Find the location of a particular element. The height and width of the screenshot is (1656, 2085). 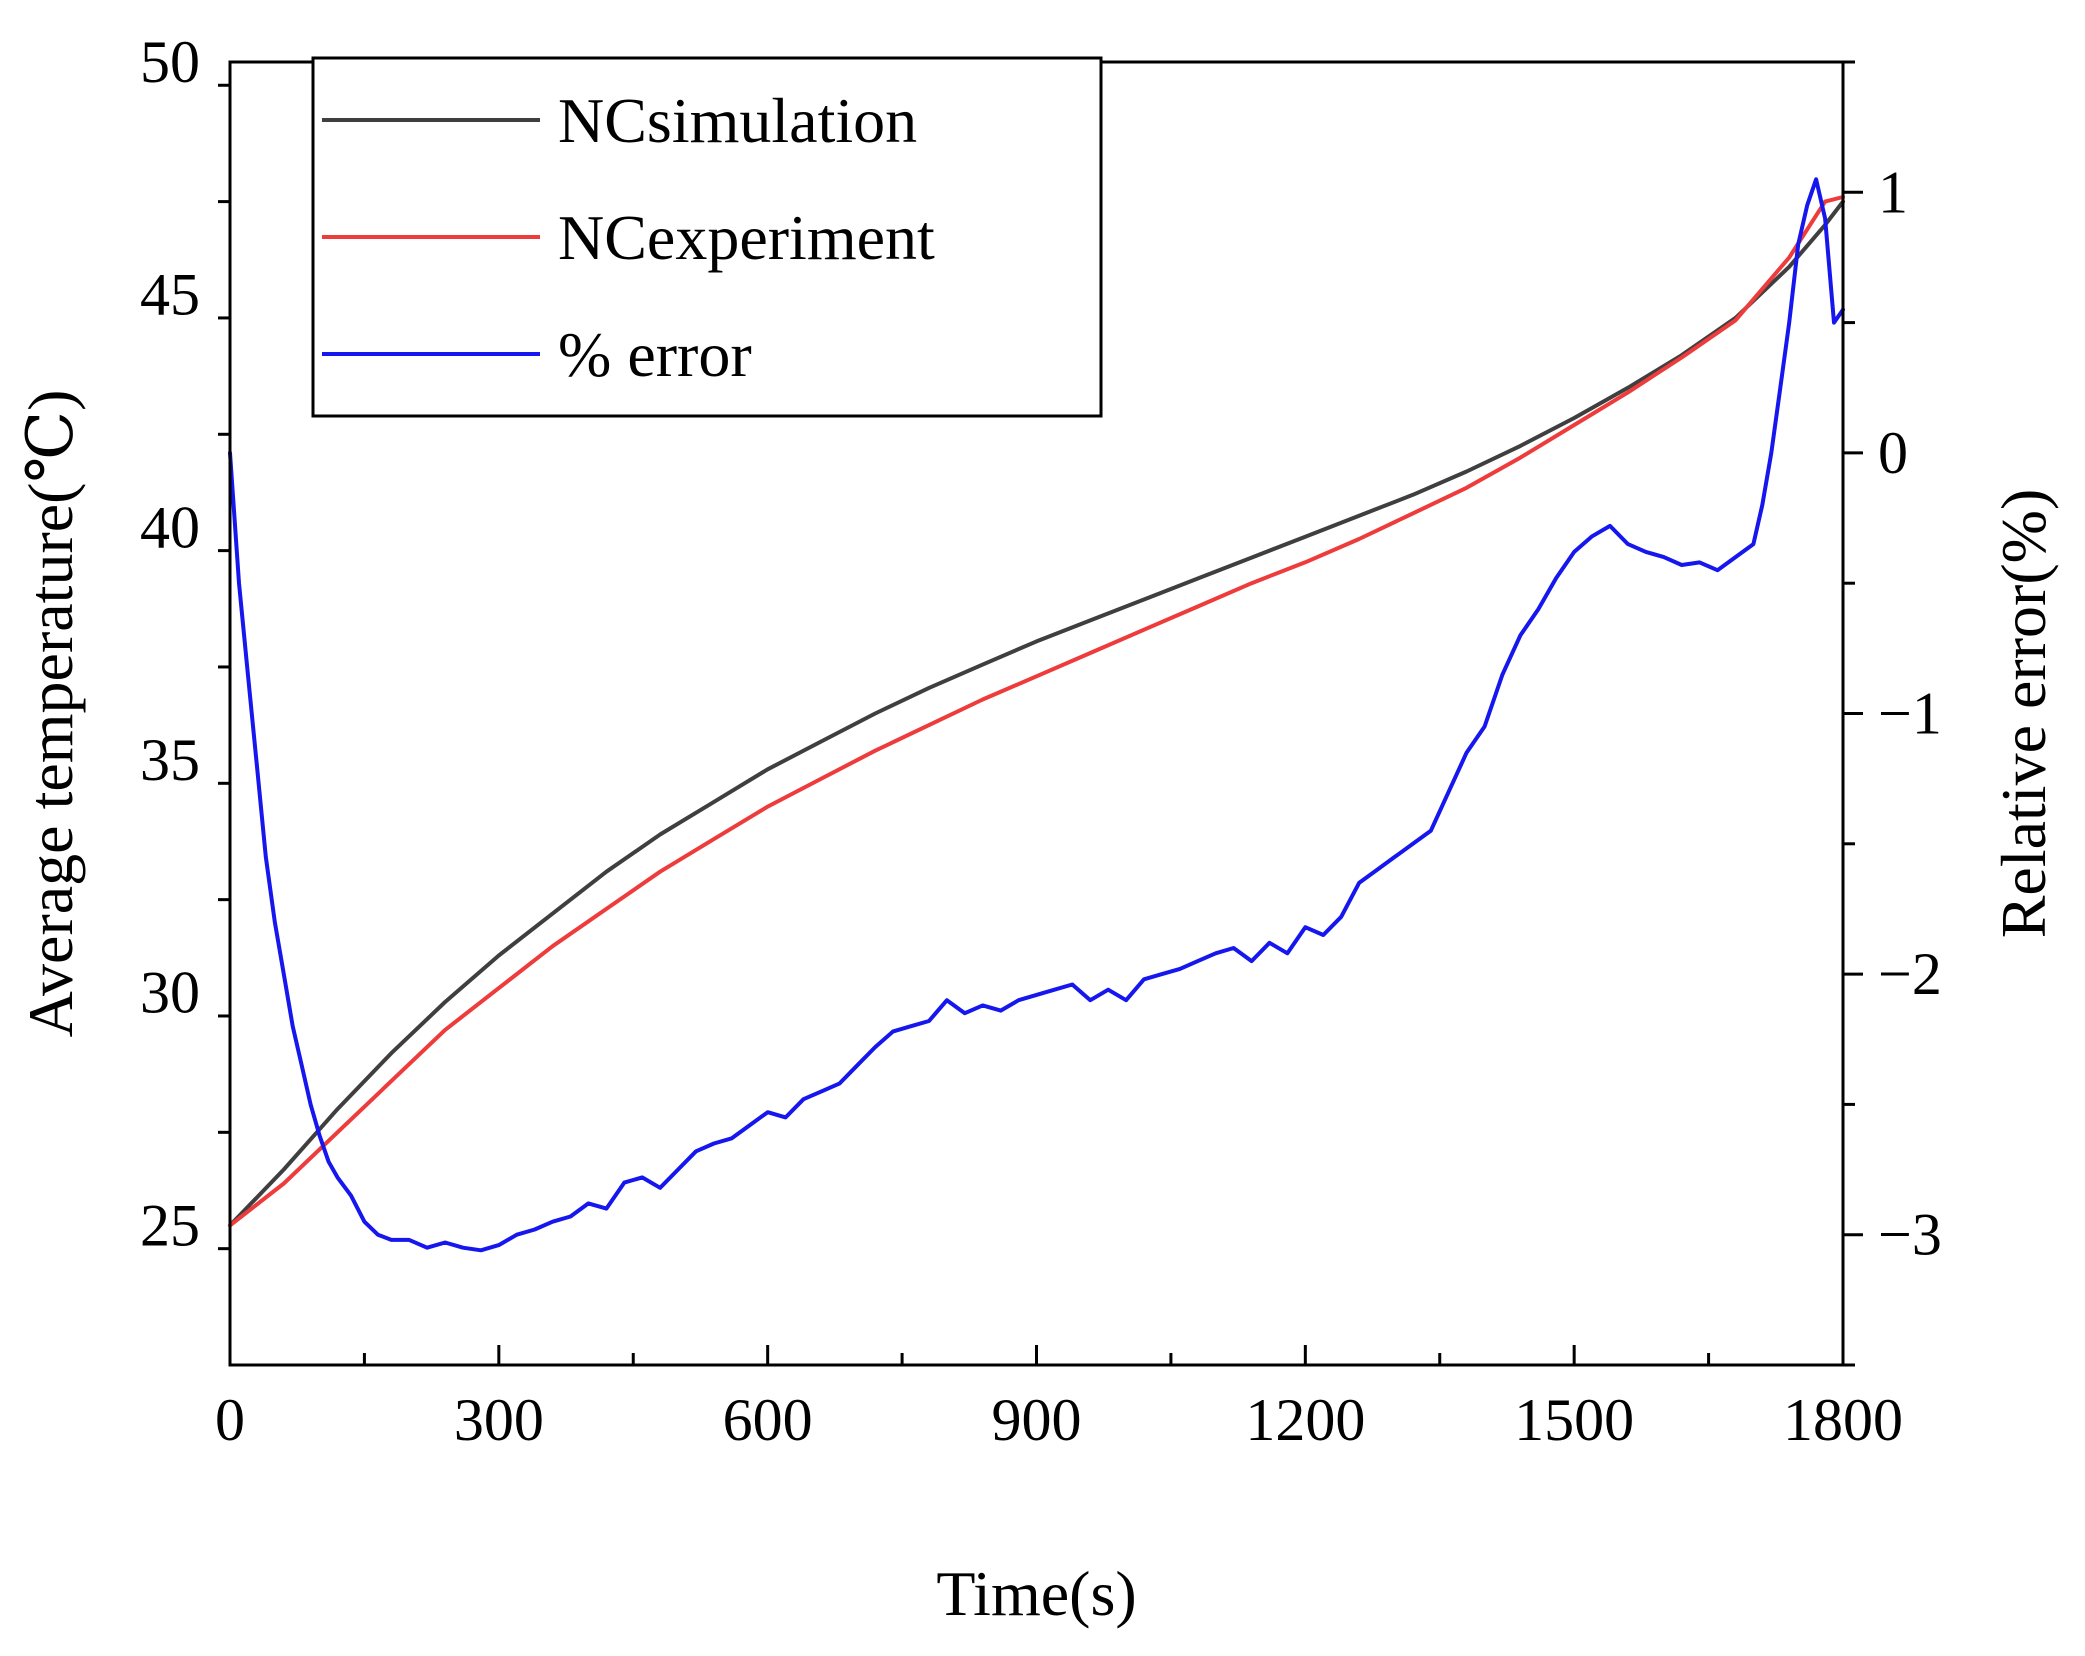

legend-label-ncsimulation: NCsimulation is located at coordinates (737, 120).